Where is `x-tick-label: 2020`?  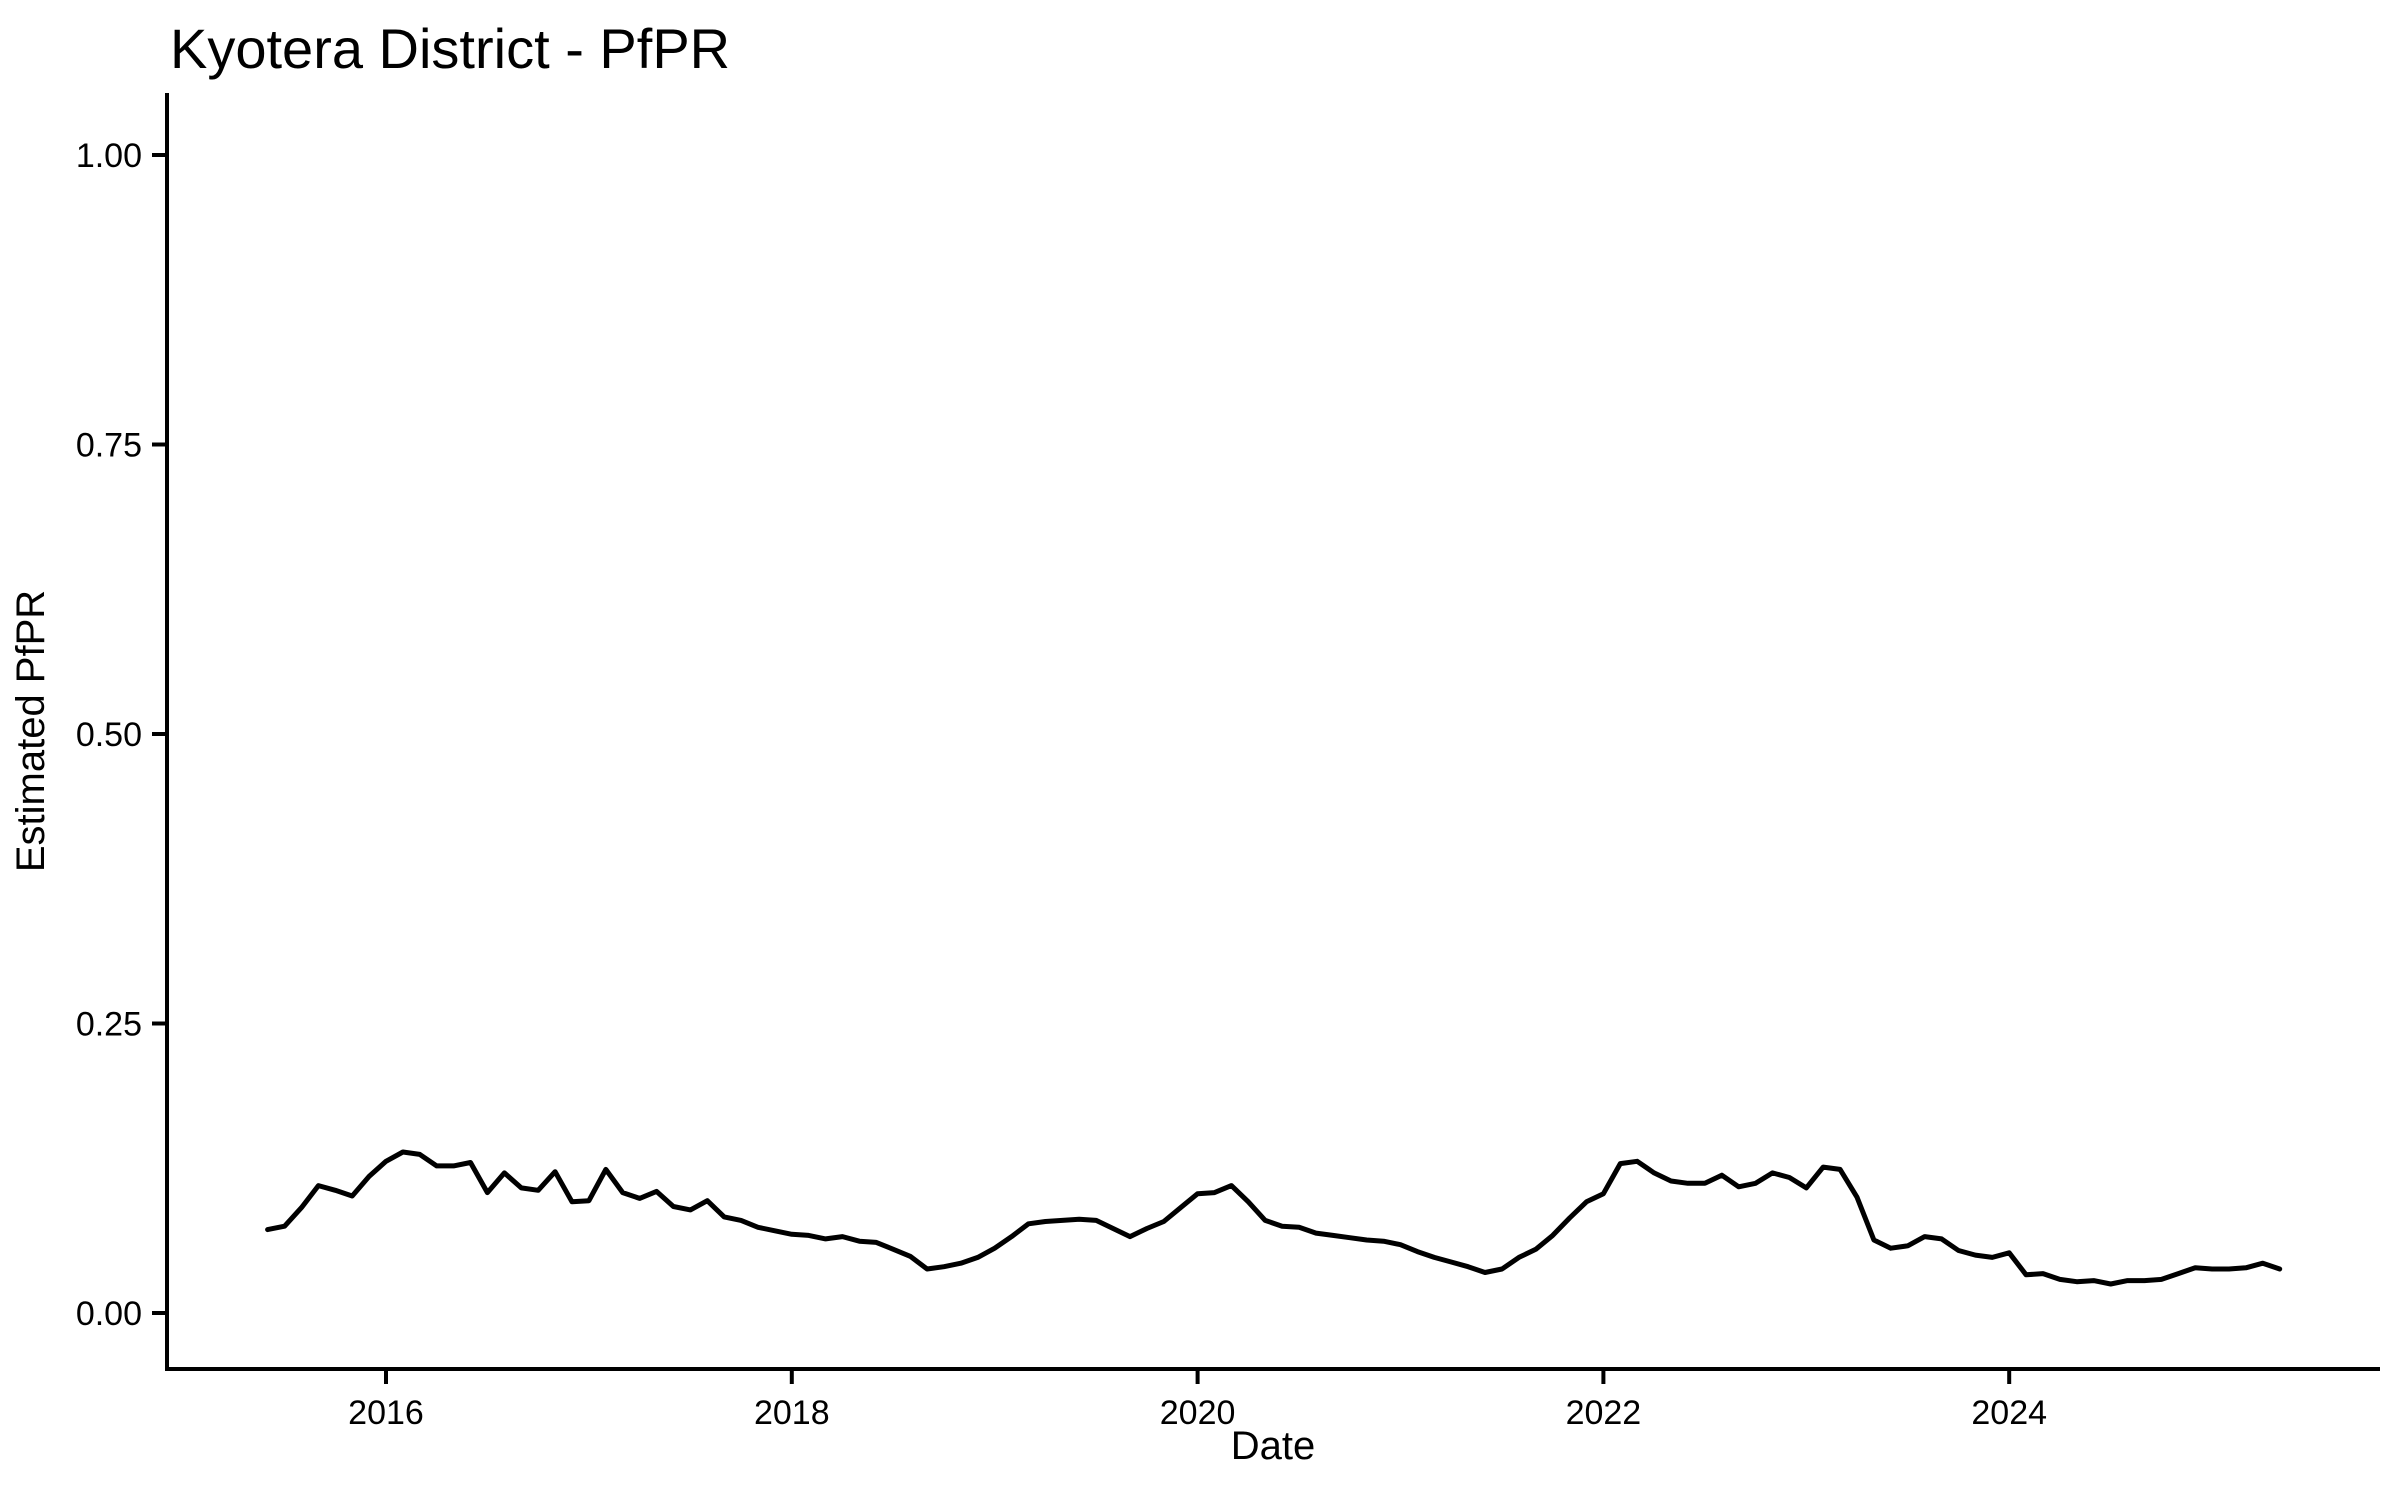 x-tick-label: 2020 is located at coordinates (1198, 1413).